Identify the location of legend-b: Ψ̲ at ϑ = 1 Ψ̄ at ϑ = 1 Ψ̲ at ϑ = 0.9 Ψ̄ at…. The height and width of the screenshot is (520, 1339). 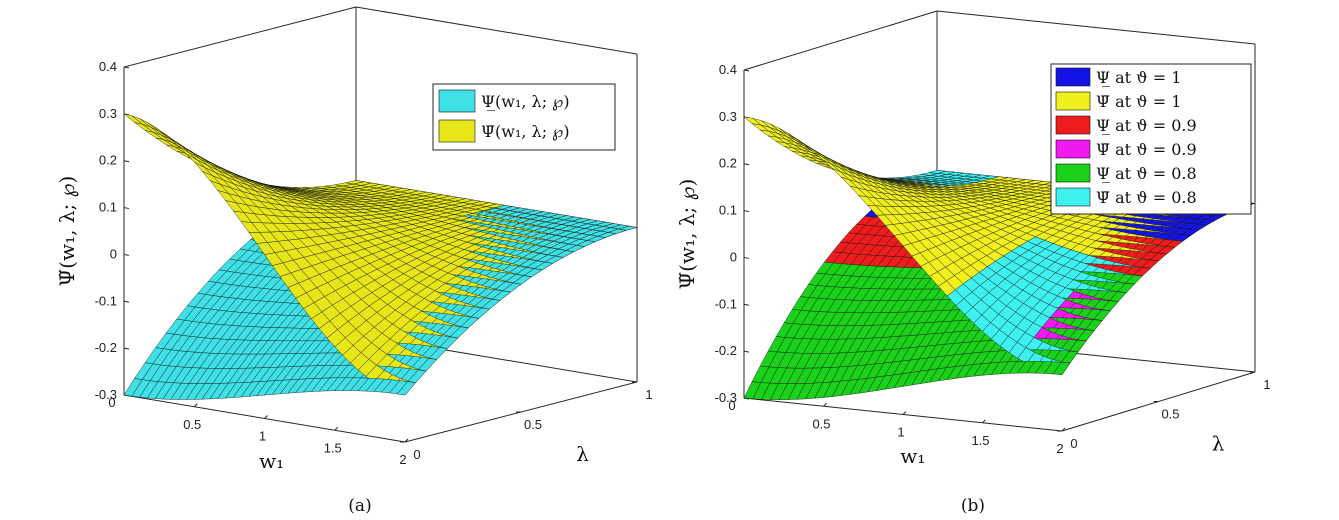
(1151, 139).